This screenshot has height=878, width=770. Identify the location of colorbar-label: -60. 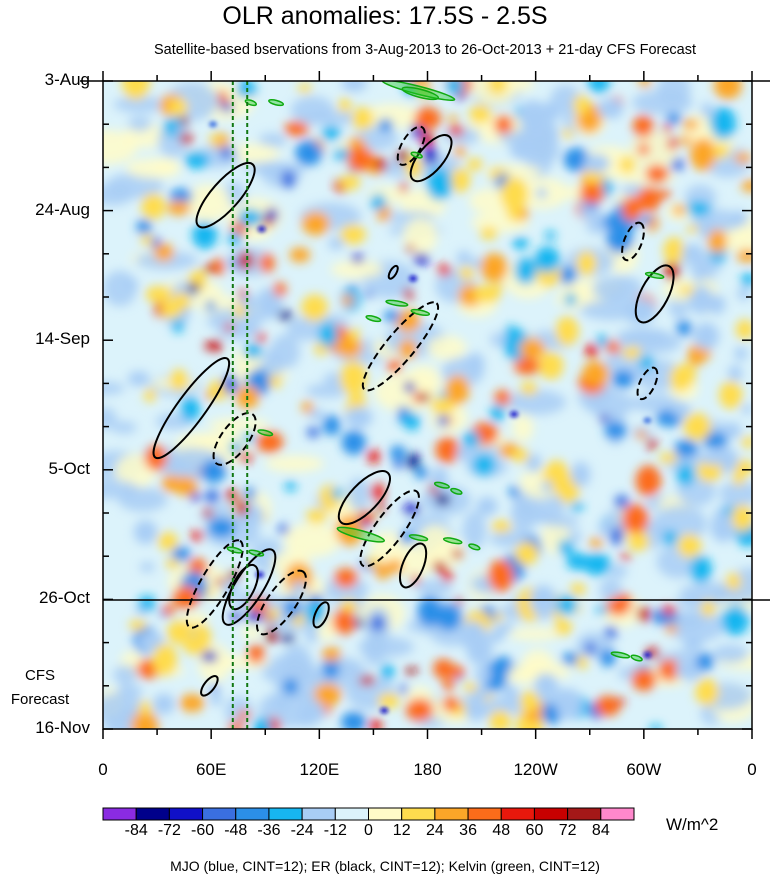
(203, 830).